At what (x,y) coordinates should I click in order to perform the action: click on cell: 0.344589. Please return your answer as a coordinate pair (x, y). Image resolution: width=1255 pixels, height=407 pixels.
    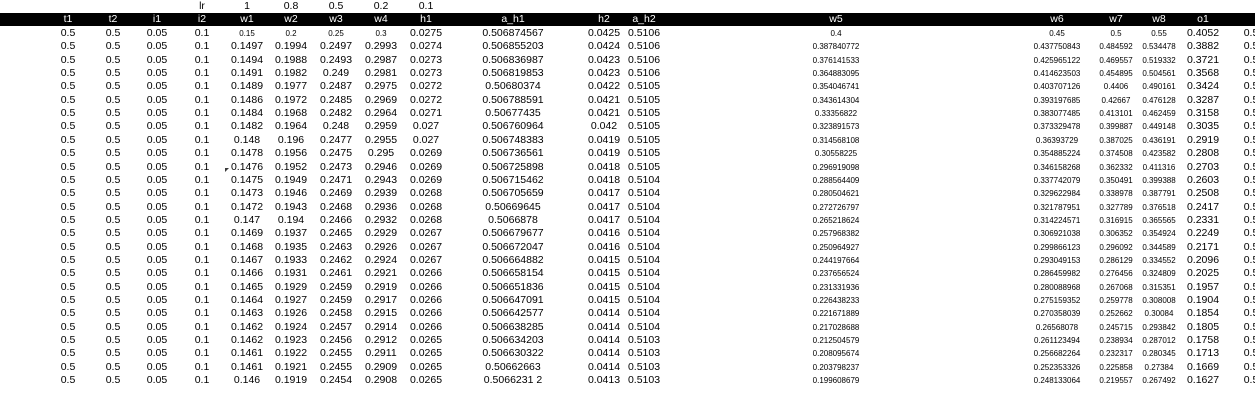
    Looking at the image, I should click on (1159, 247).